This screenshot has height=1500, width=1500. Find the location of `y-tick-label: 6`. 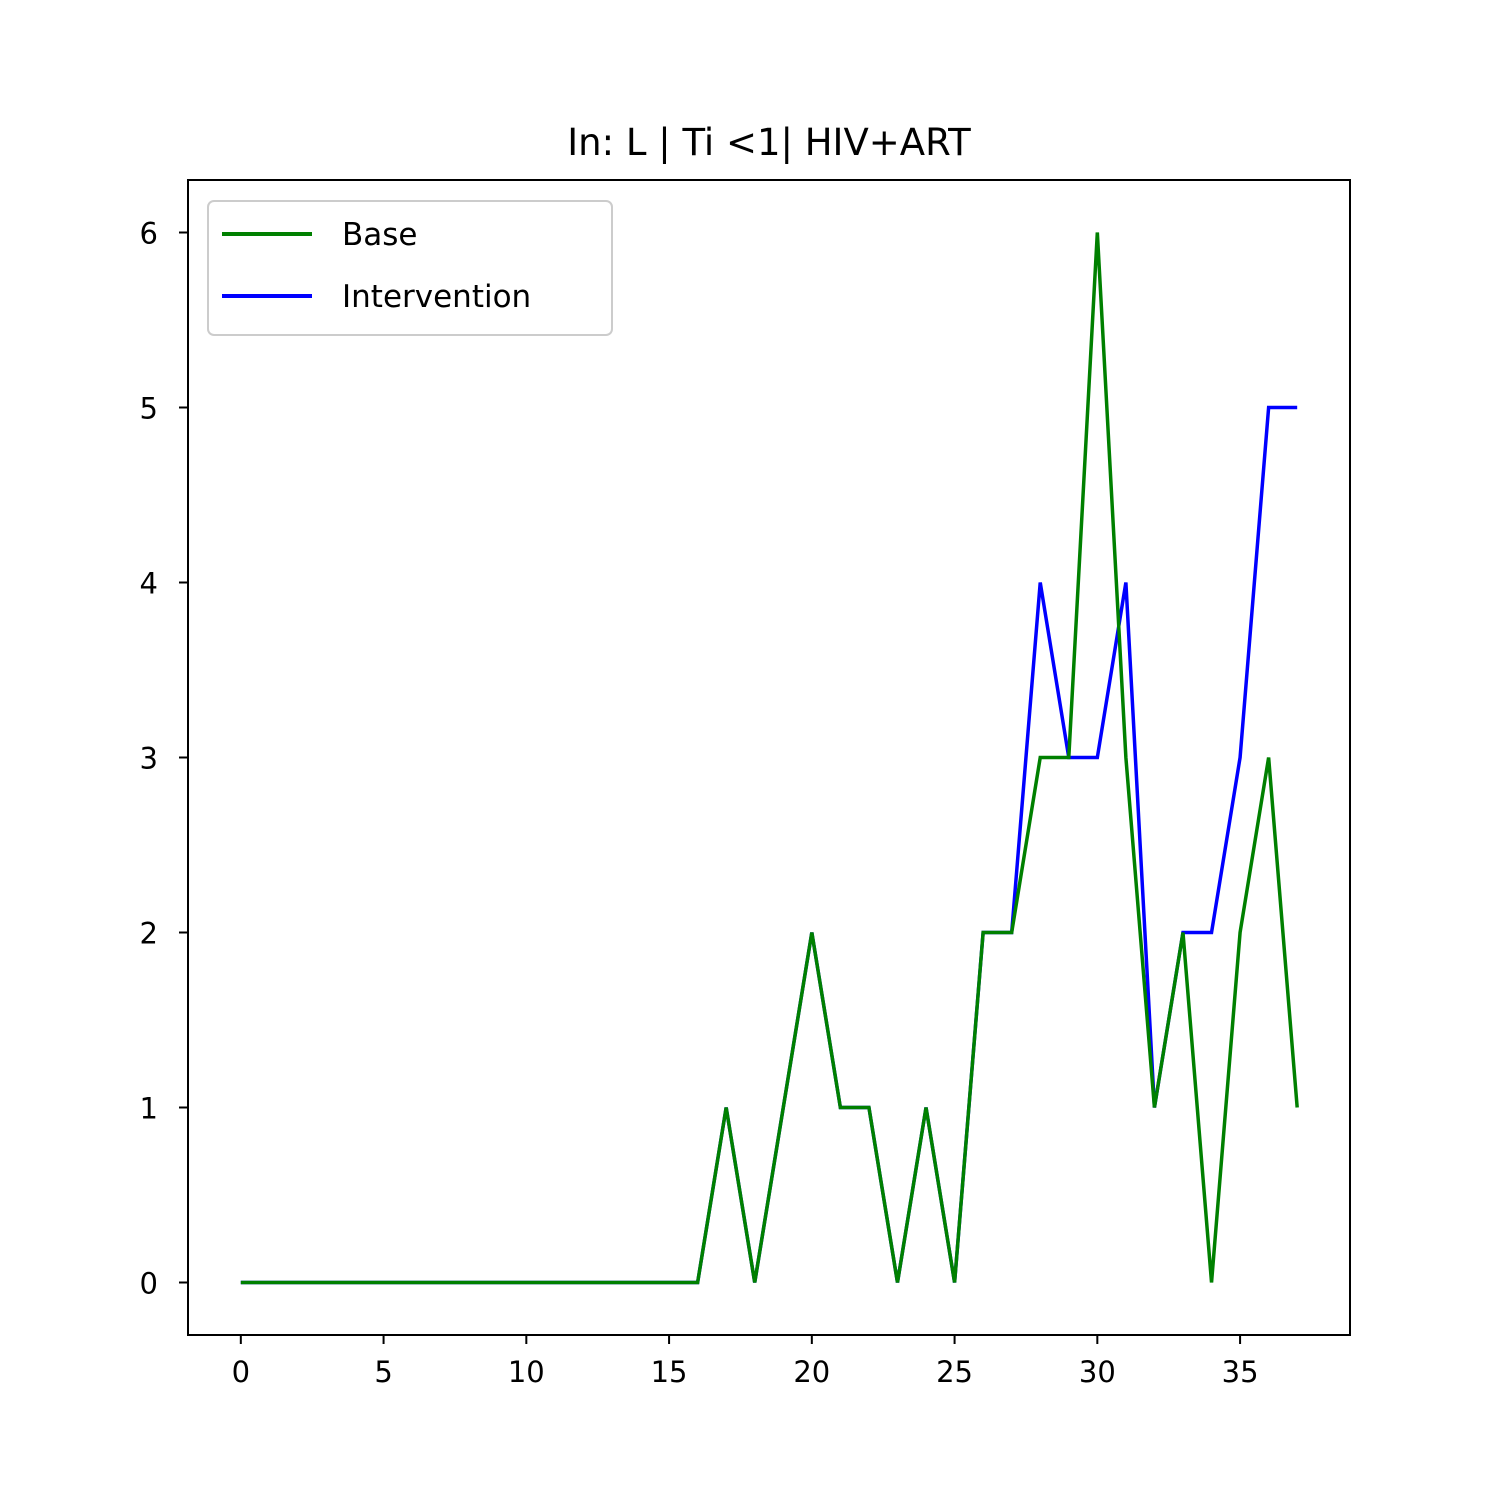

y-tick-label: 6 is located at coordinates (149, 234).